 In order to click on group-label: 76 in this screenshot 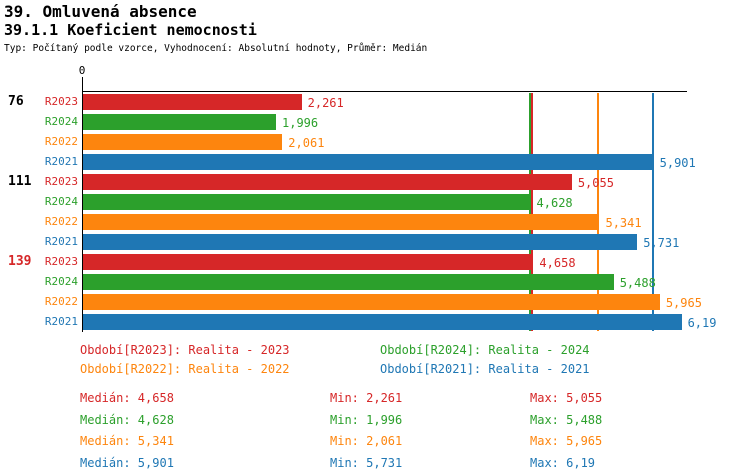, I will do `click(16, 101)`.